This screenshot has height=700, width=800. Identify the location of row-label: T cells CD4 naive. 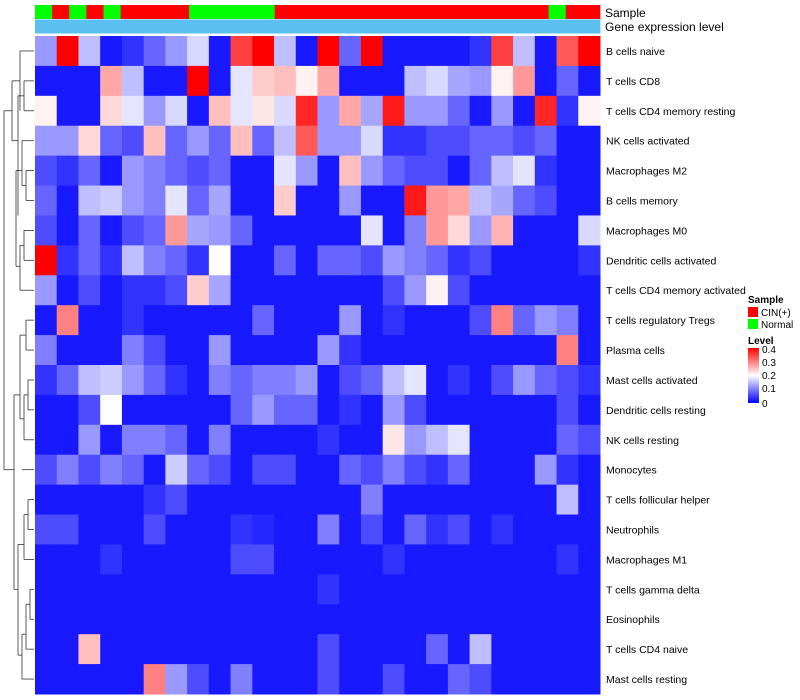
(647, 650).